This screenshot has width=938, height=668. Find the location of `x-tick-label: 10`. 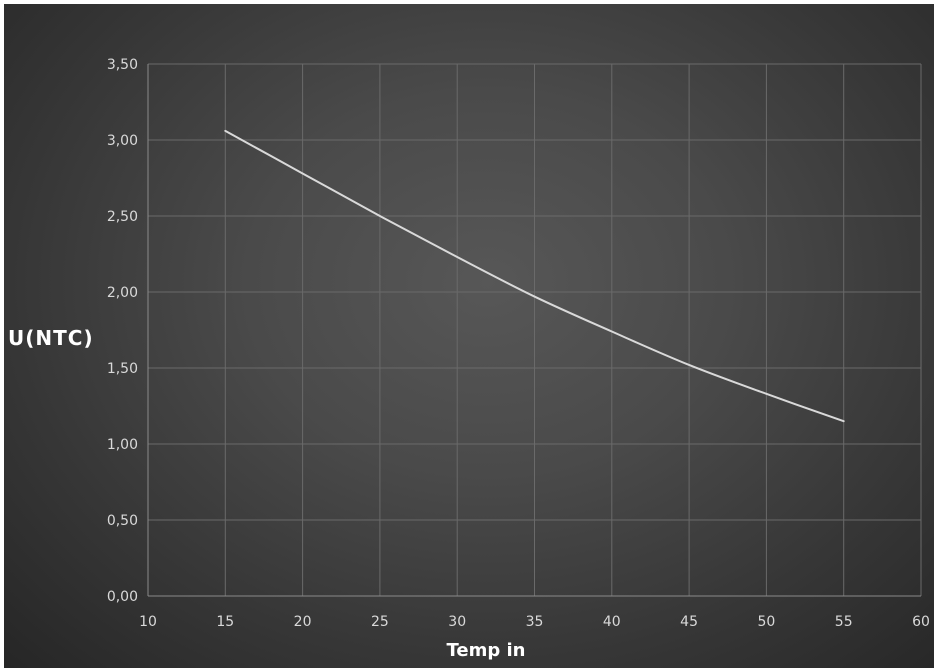

x-tick-label: 10 is located at coordinates (148, 622).